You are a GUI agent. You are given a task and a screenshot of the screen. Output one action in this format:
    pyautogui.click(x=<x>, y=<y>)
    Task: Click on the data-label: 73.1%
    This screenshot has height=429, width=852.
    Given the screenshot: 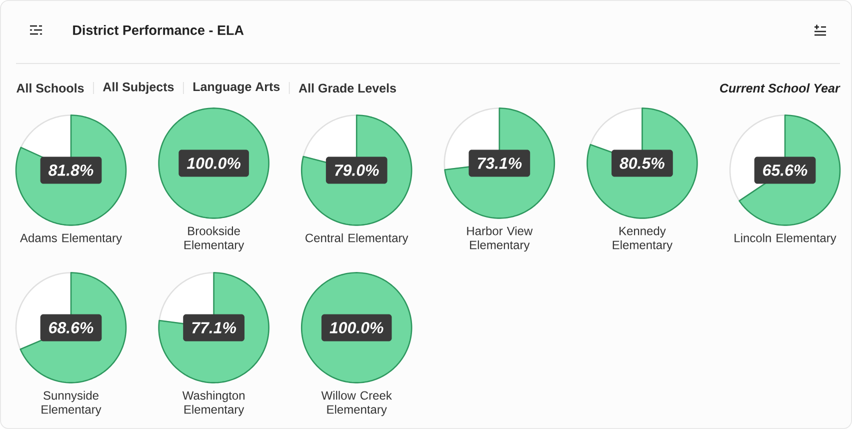 What is the action you would take?
    pyautogui.click(x=500, y=163)
    